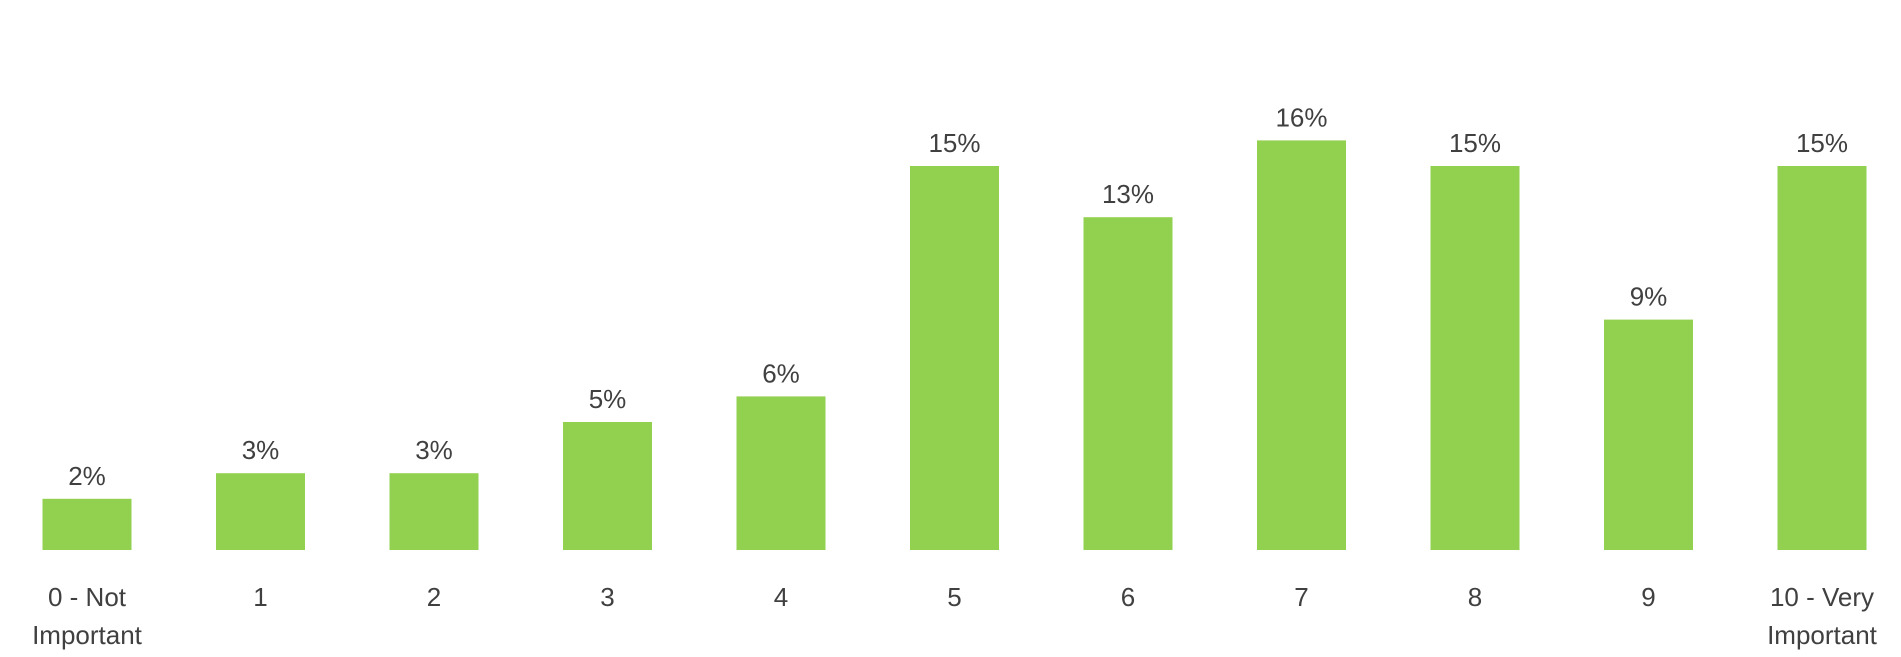  Describe the element at coordinates (954, 597) in the screenshot. I see `x-tick-label-5: 5` at that location.